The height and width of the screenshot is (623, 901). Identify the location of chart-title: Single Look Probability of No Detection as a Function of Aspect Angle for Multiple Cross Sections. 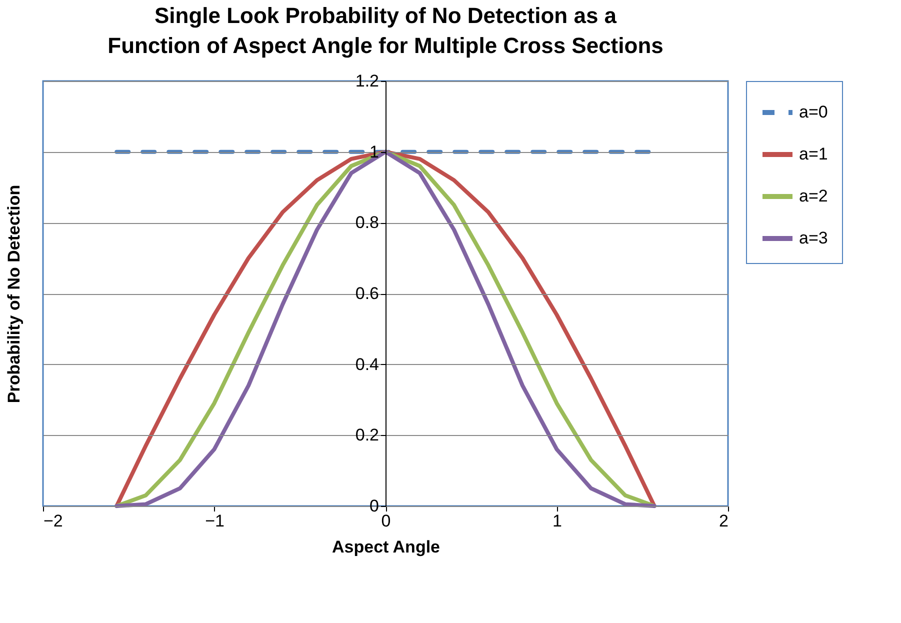
(386, 30).